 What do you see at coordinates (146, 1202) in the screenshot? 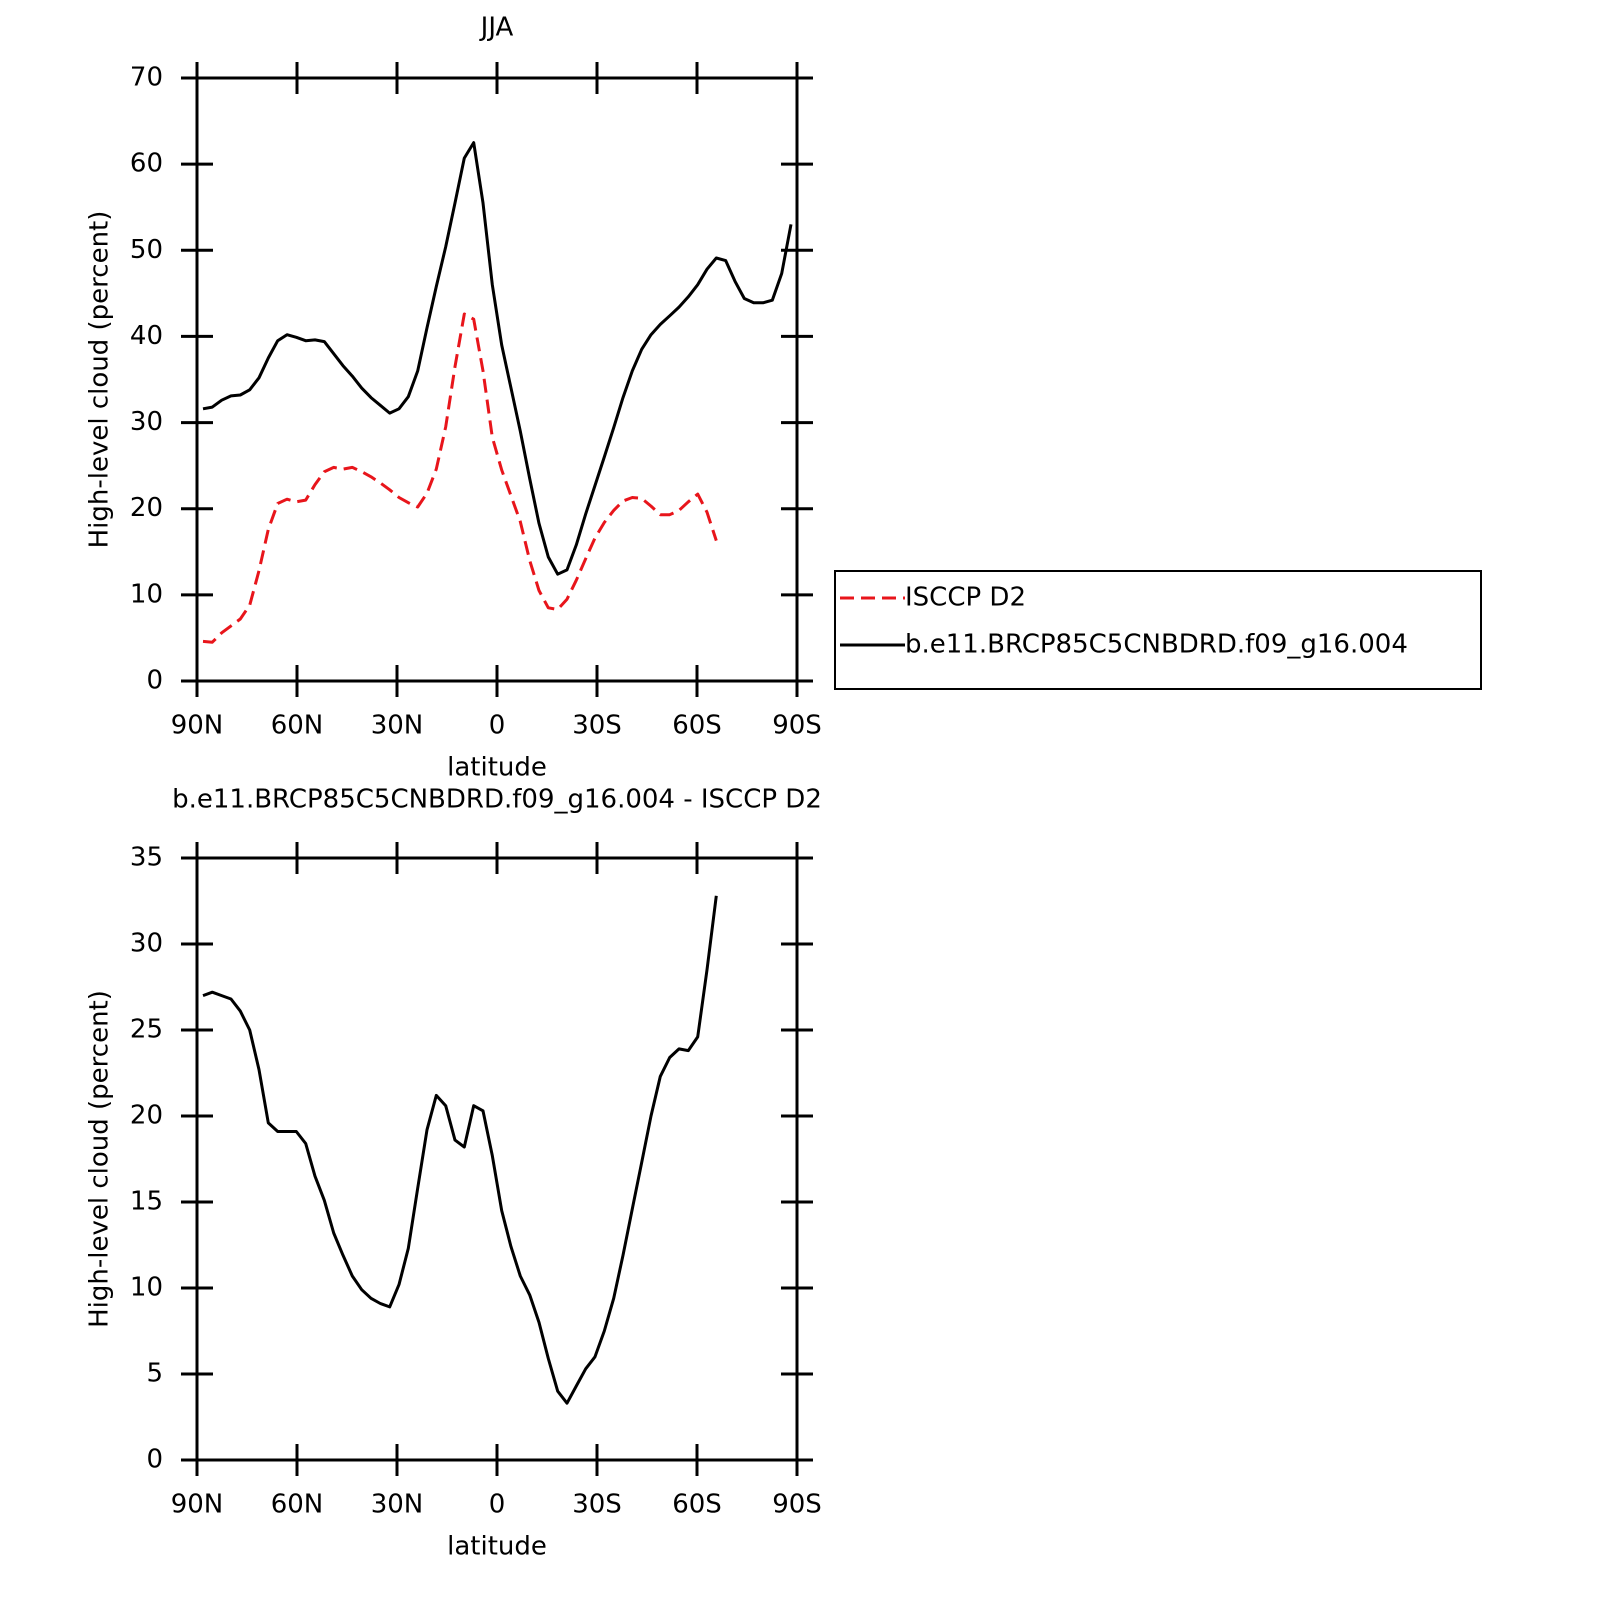
I see `y-tick-label: 15` at bounding box center [146, 1202].